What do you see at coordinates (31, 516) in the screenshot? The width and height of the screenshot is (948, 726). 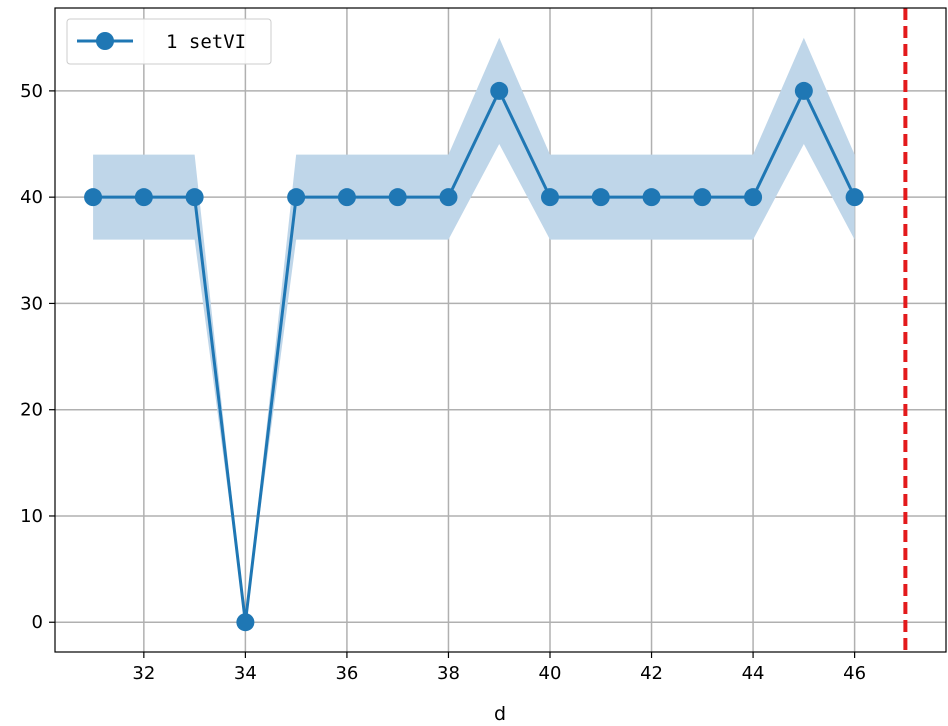 I see `y-tick-label-10: 10` at bounding box center [31, 516].